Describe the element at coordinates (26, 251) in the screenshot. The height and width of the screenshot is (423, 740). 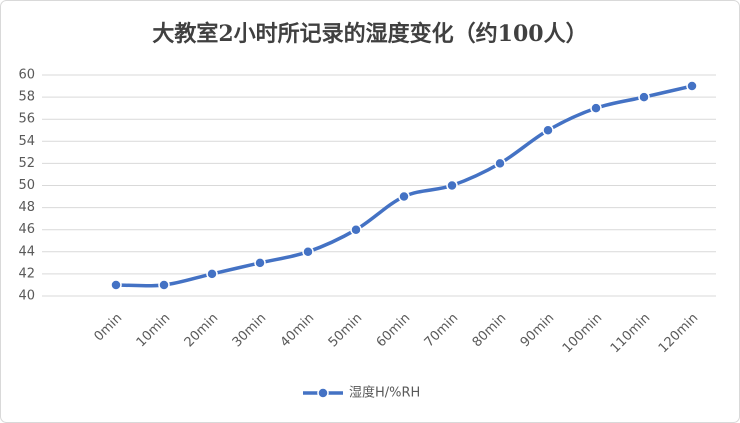
I see `y-tick-label: 44` at that location.